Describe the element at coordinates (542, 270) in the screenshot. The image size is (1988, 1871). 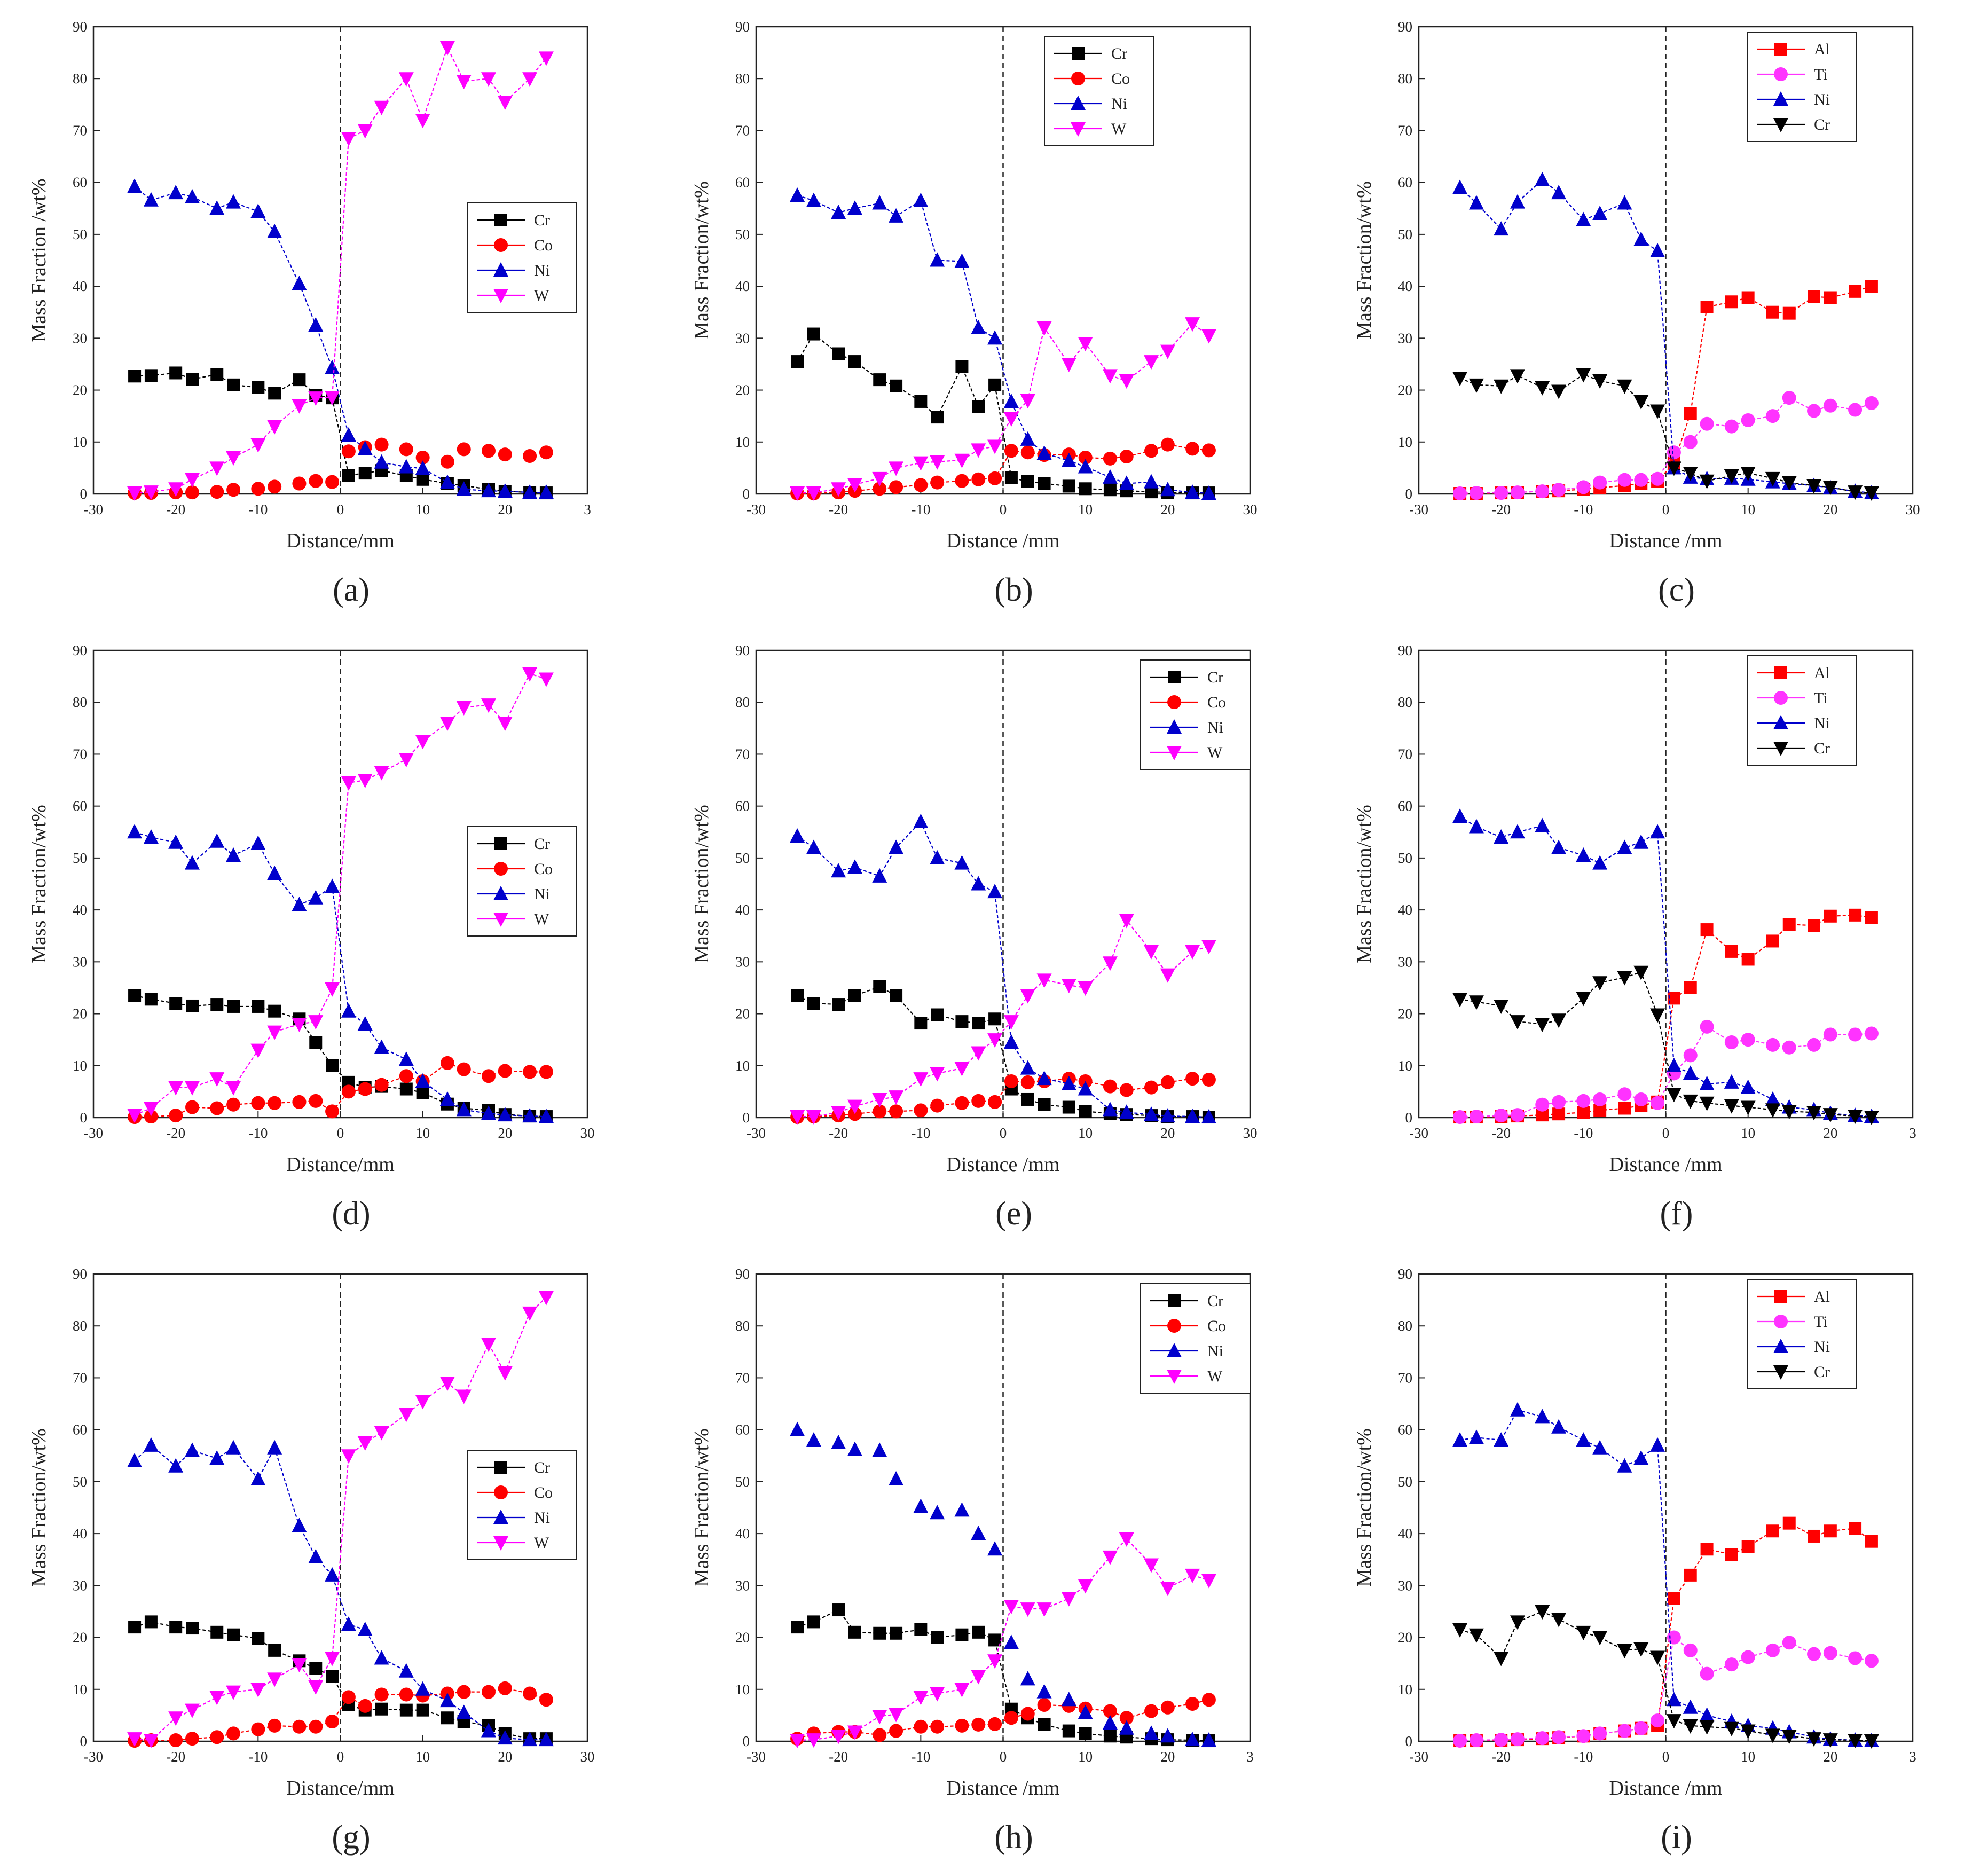
I see `legend-label-ni: Ni` at that location.